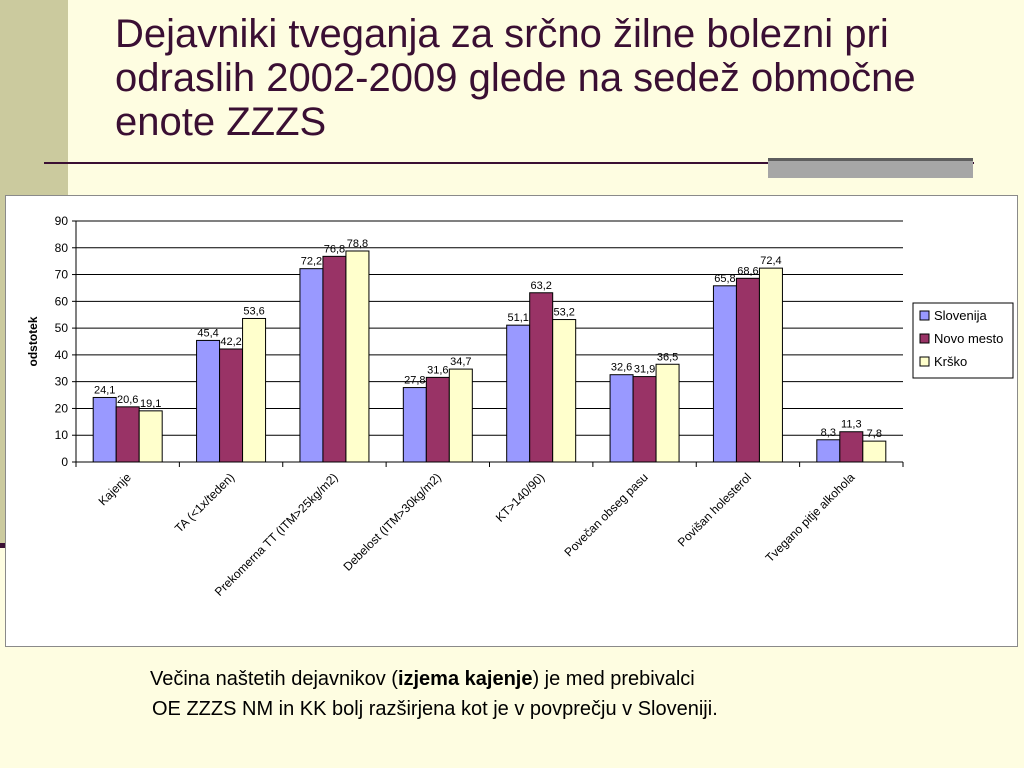  Describe the element at coordinates (62, 275) in the screenshot. I see `y-tick-label: 70` at that location.